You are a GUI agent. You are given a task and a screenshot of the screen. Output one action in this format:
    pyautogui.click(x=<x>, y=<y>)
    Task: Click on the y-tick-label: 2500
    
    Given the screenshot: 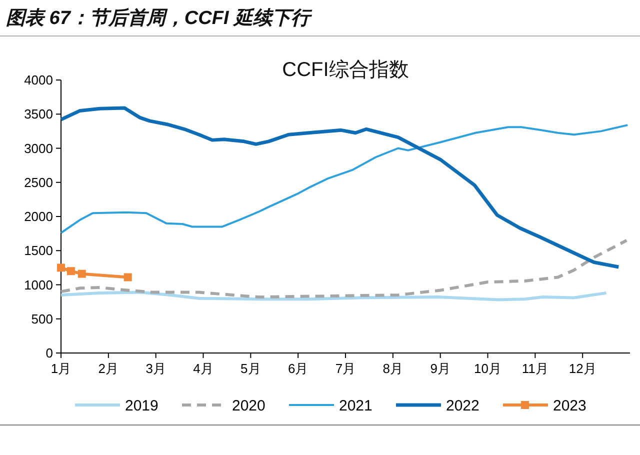 What is the action you would take?
    pyautogui.click(x=38, y=182)
    